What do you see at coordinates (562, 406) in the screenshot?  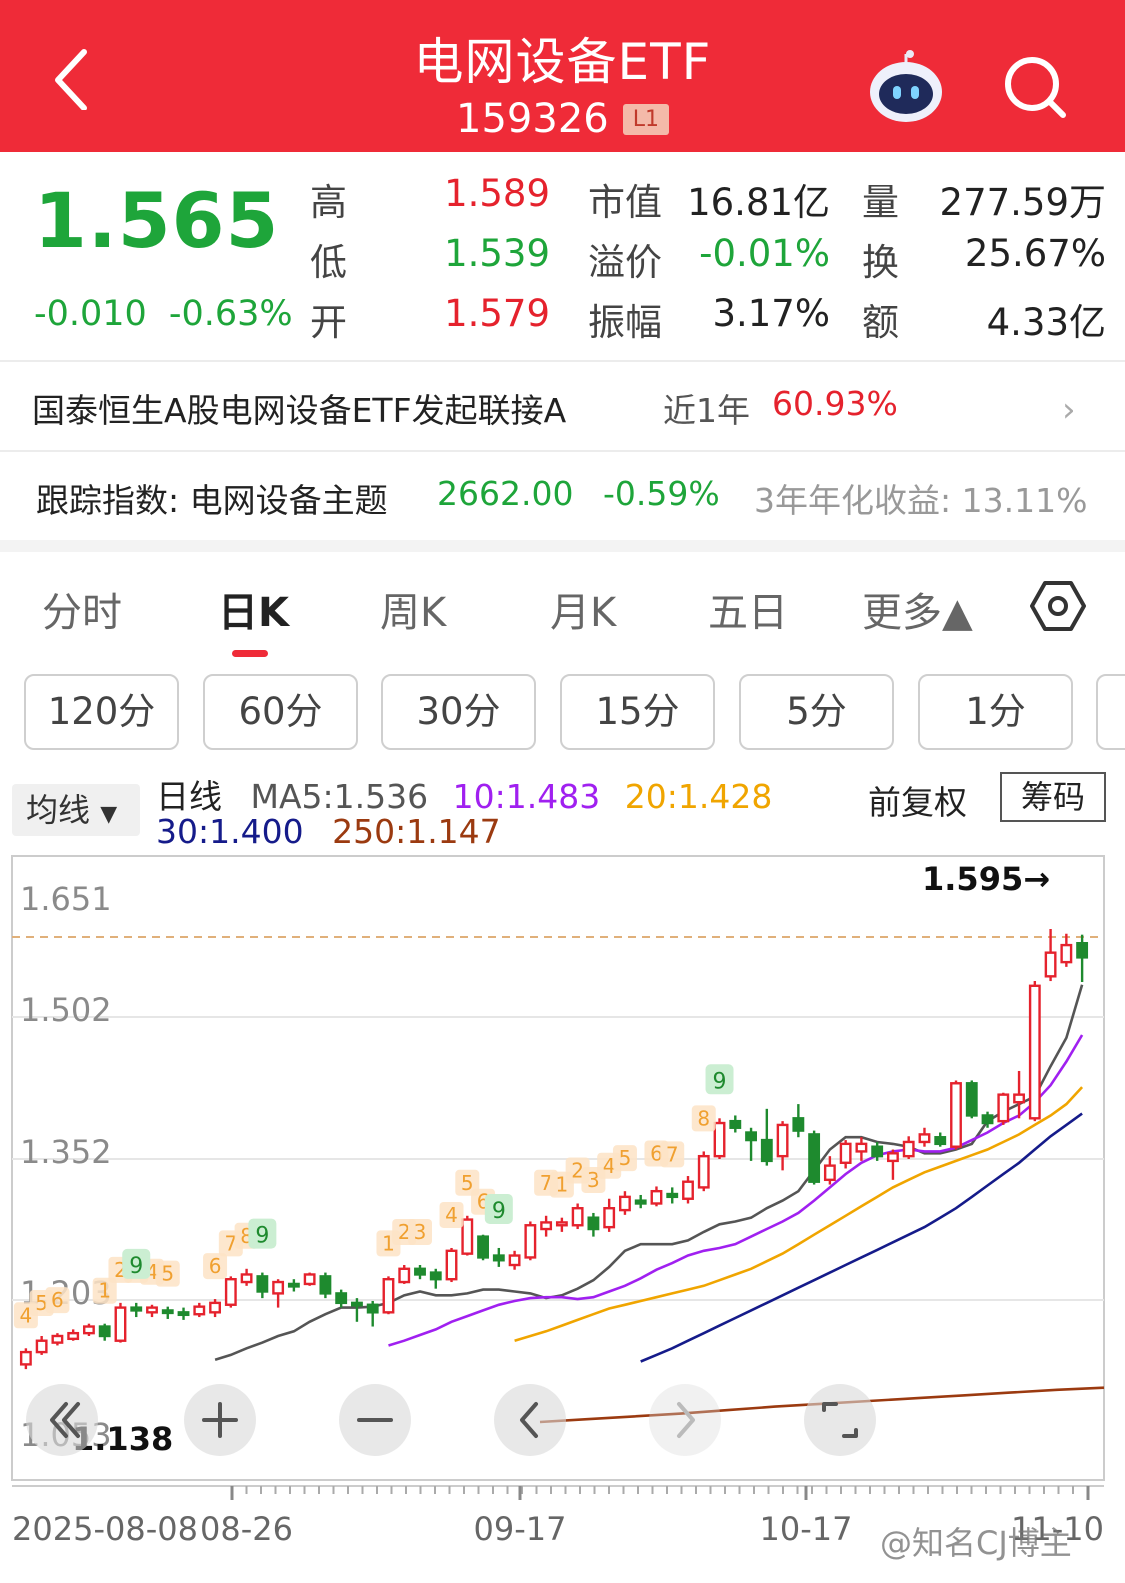 I see `linked-fund-row: 国泰恒生A股电网设备ETF发起联接A 近1年 60.93% ›` at bounding box center [562, 406].